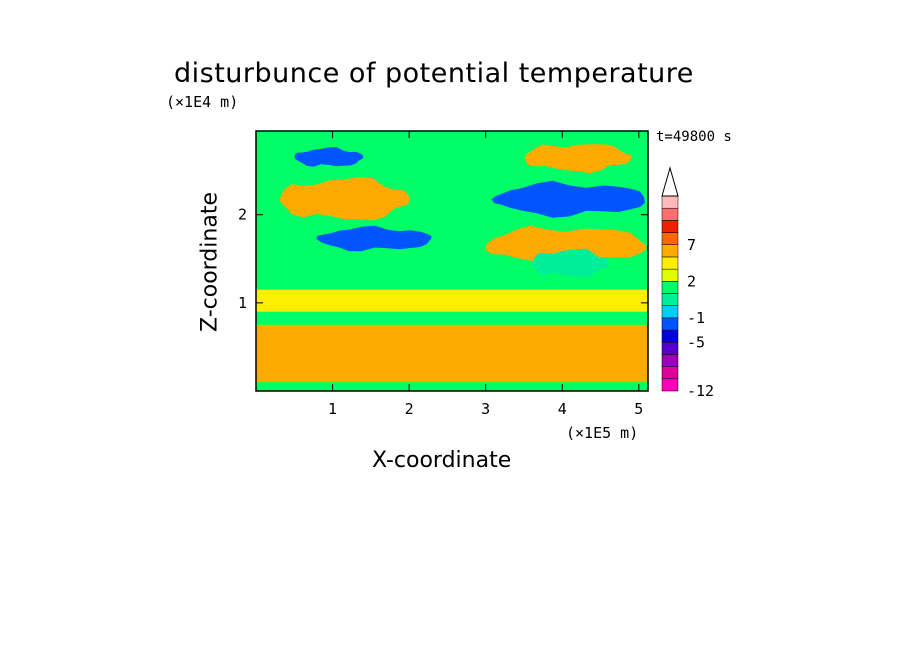  I want to click on x-tick-label: 3, so click(485, 409).